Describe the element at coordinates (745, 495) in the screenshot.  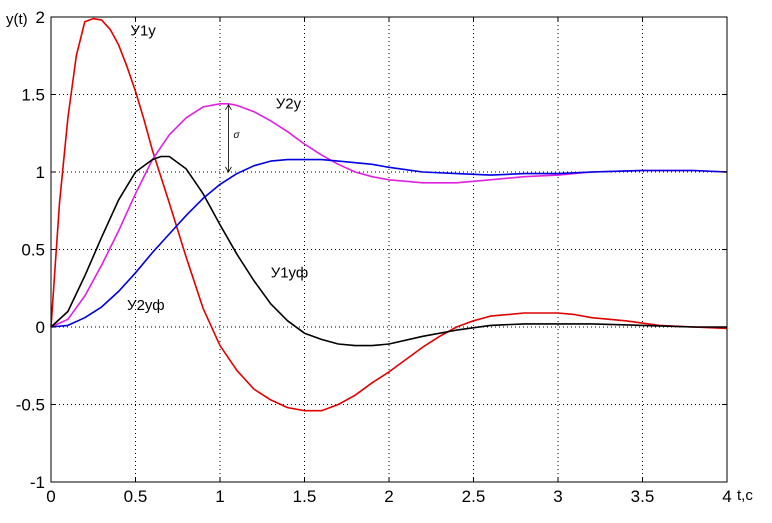
I see `x-axis-title: t,c` at that location.